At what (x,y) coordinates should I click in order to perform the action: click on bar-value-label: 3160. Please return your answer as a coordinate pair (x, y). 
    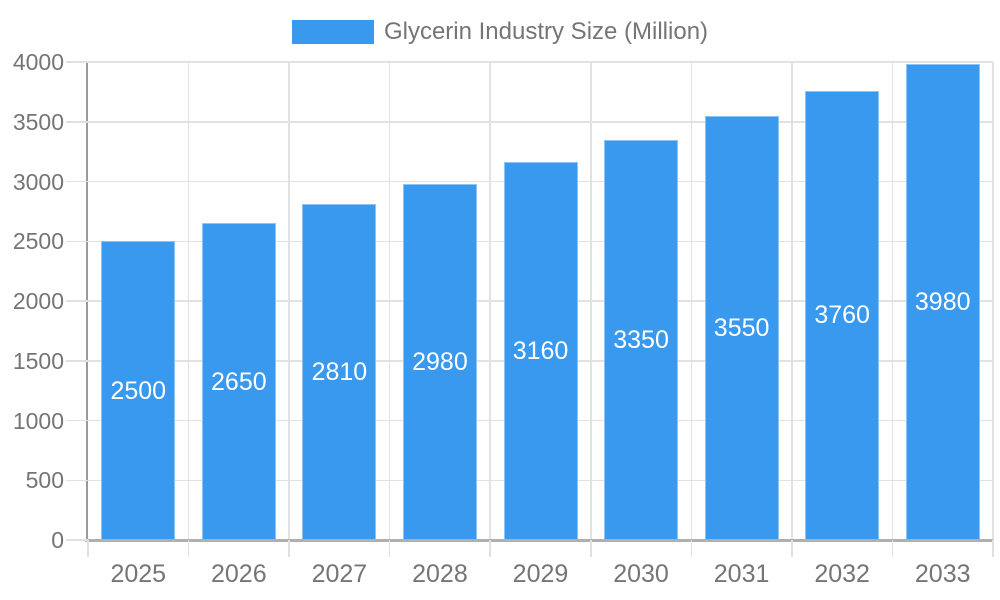
    Looking at the image, I should click on (540, 351).